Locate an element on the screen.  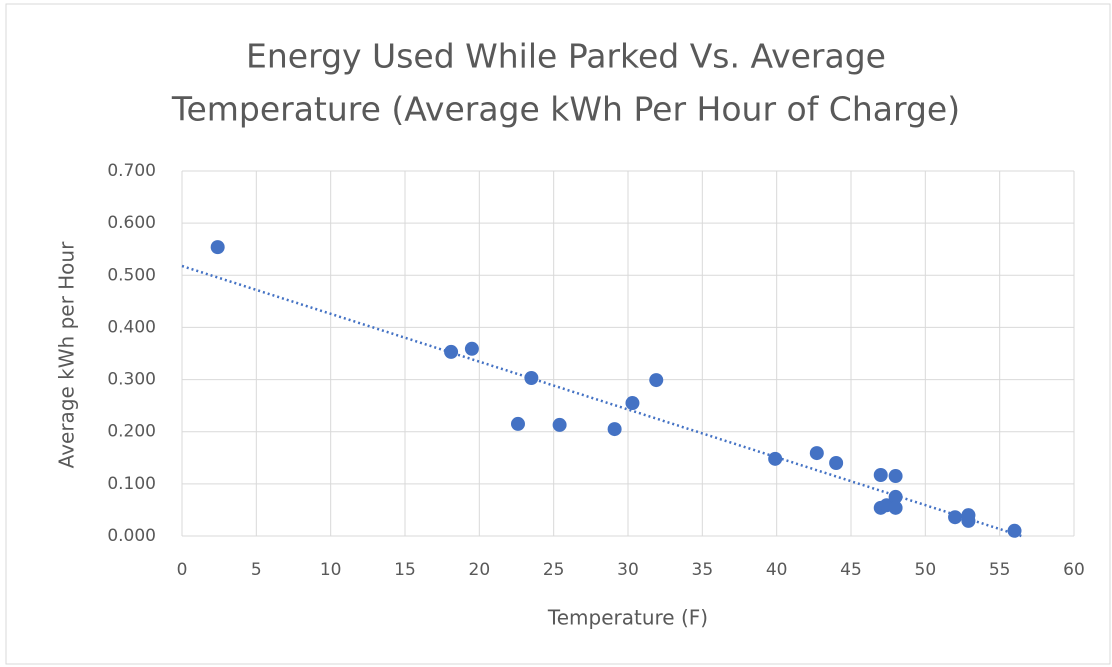
y-axis-title: Average kWh per Hour is located at coordinates (67, 354).